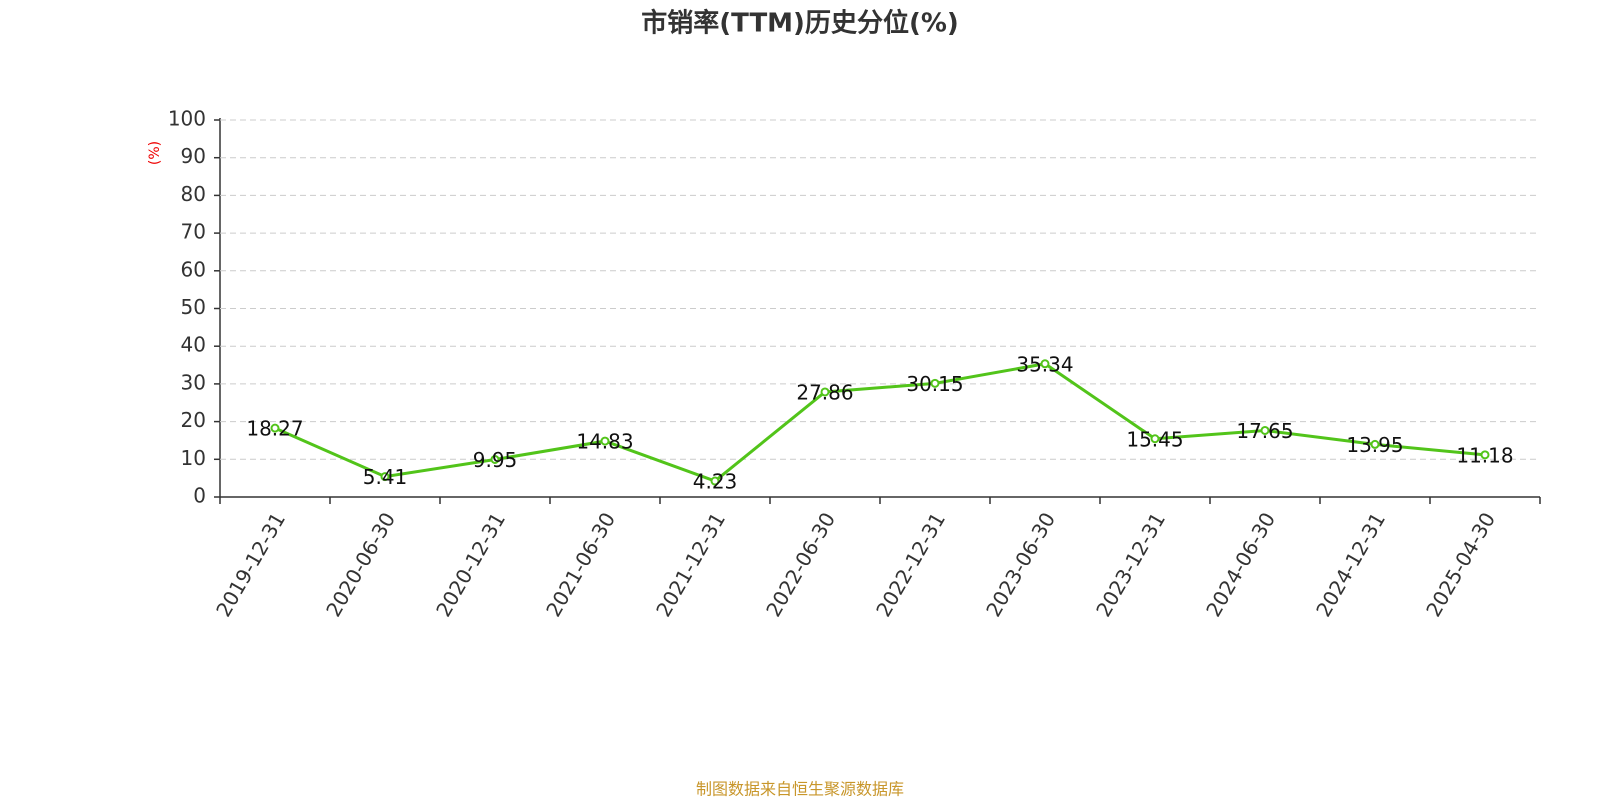  Describe the element at coordinates (800, 23) in the screenshot. I see `chart-title: 市销率(TTM)历史分位(%)` at that location.